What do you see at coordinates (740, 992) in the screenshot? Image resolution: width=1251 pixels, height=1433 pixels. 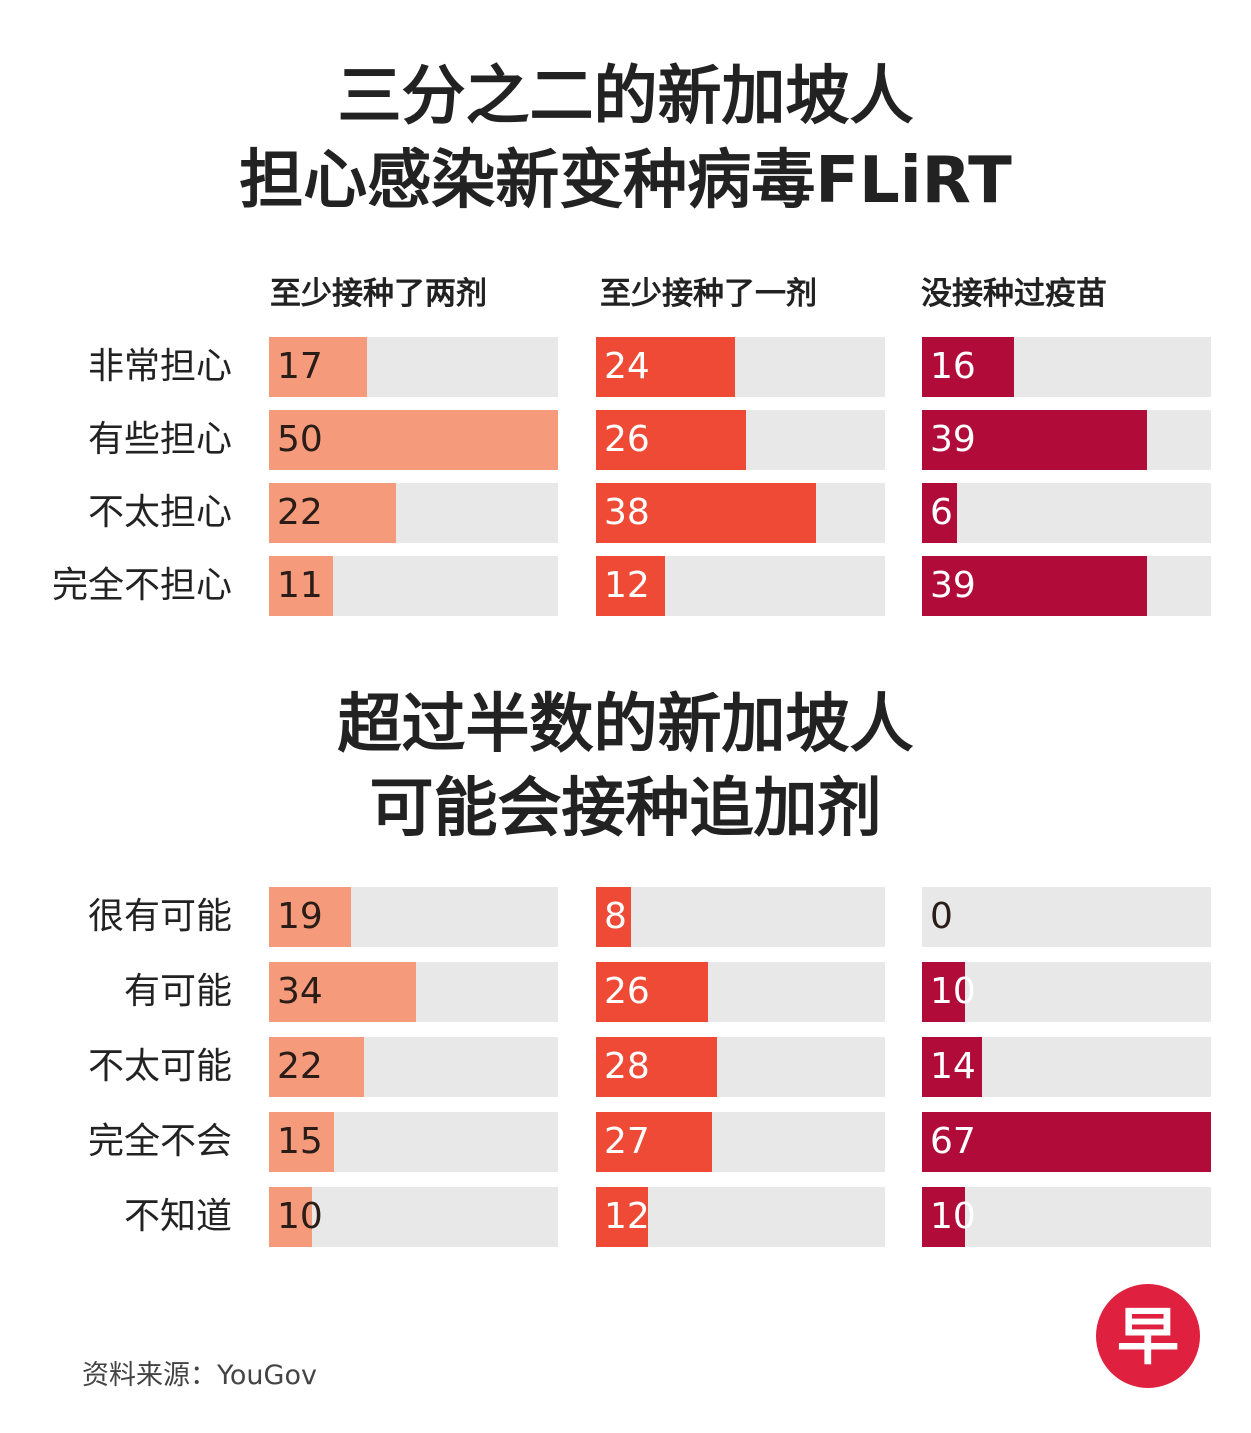 I see `chart-2-bar-track: 26` at bounding box center [740, 992].